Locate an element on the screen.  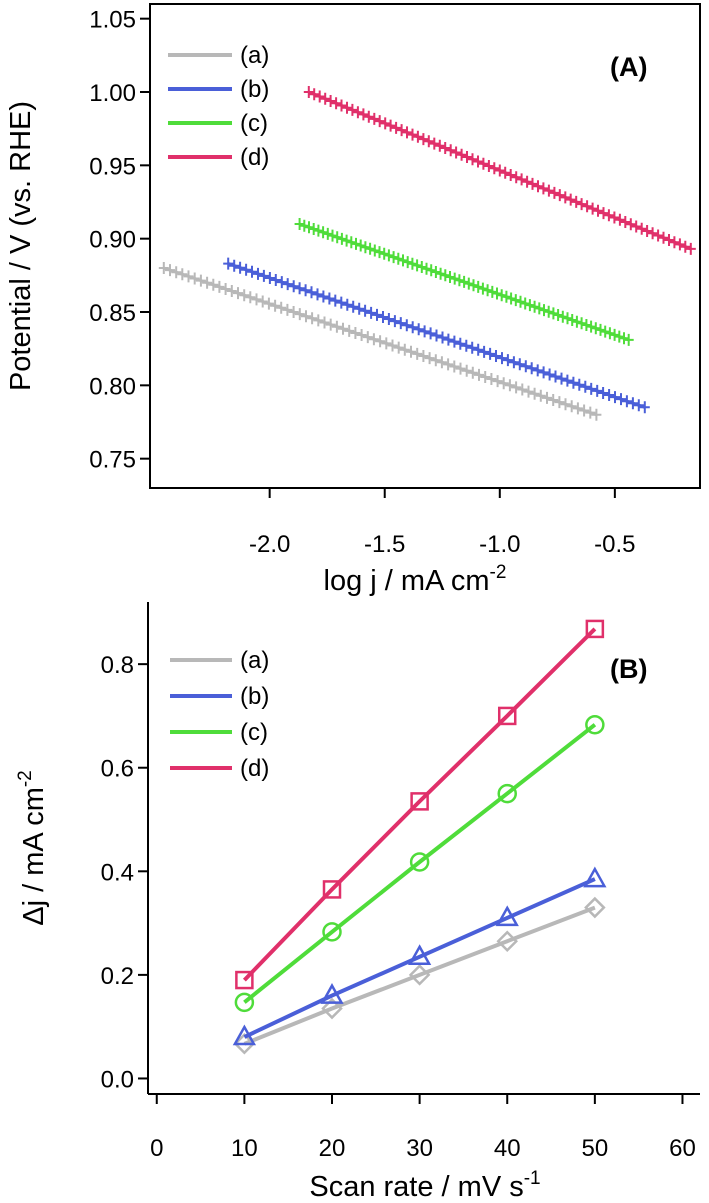
panel-a-x-tick-label: -2.0 is located at coordinates (269, 544).